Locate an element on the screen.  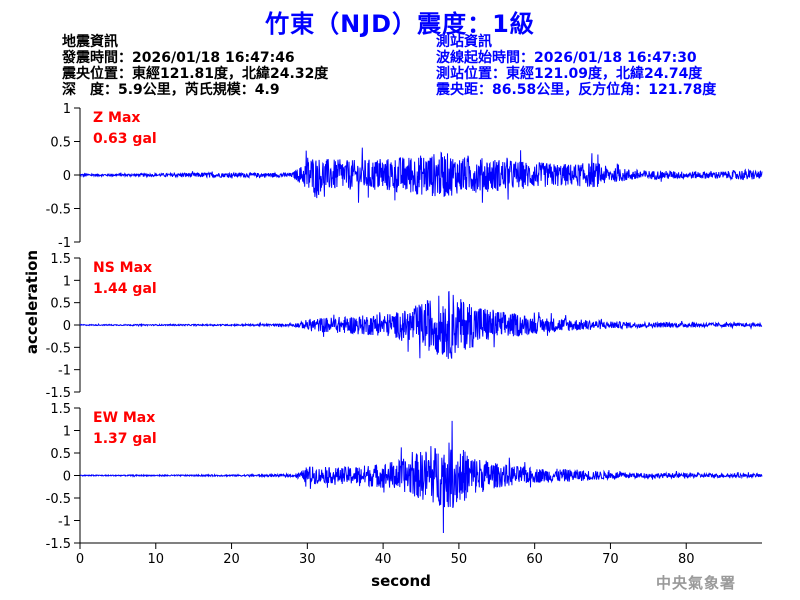
waveform-trace-z is located at coordinates (421, 175).